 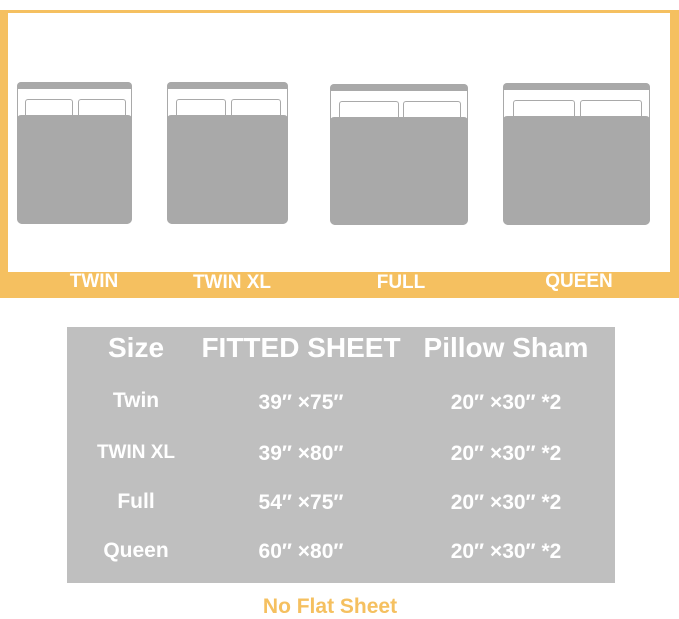 I want to click on bed-queen-illustration, so click(x=576, y=154).